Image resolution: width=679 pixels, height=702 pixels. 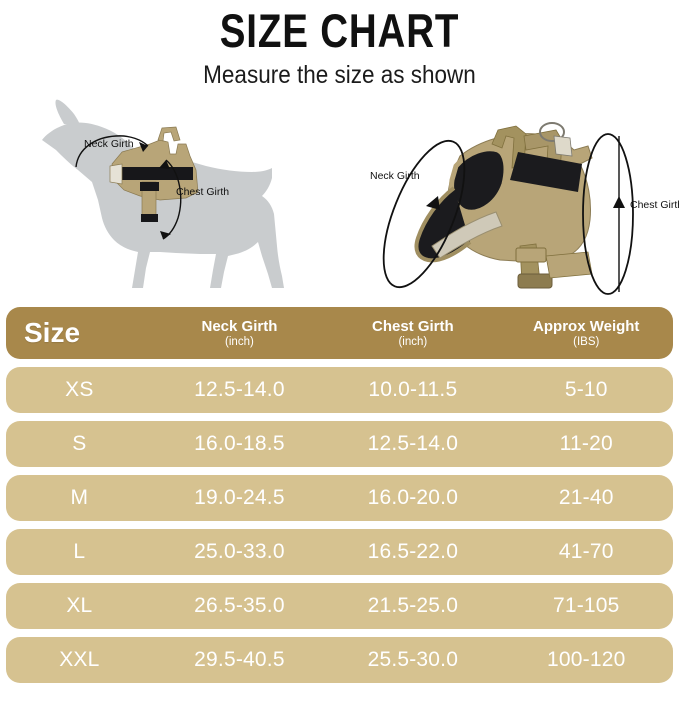 What do you see at coordinates (395, 176) in the screenshot?
I see `product-neck-girth-label: Neck Girth` at bounding box center [395, 176].